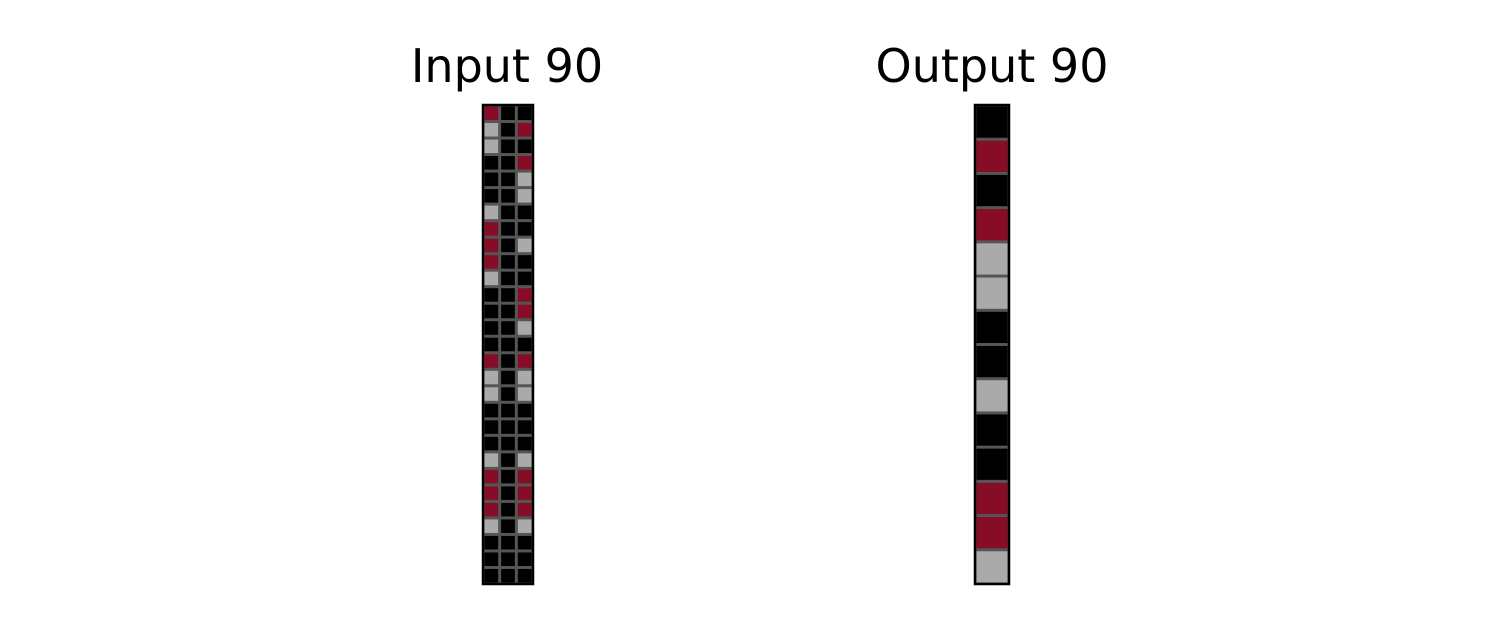 The image size is (1500, 629). I want to click on input-grid-border, so click(508, 344).